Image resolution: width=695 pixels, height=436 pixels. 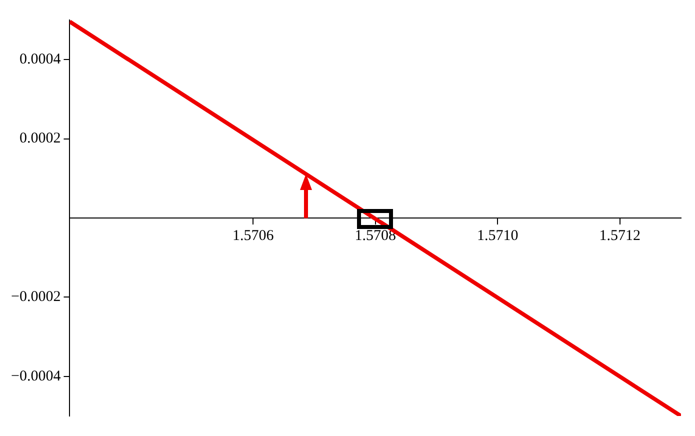 What do you see at coordinates (36, 376) in the screenshot?
I see `y-tick-label: −0.0004` at bounding box center [36, 376].